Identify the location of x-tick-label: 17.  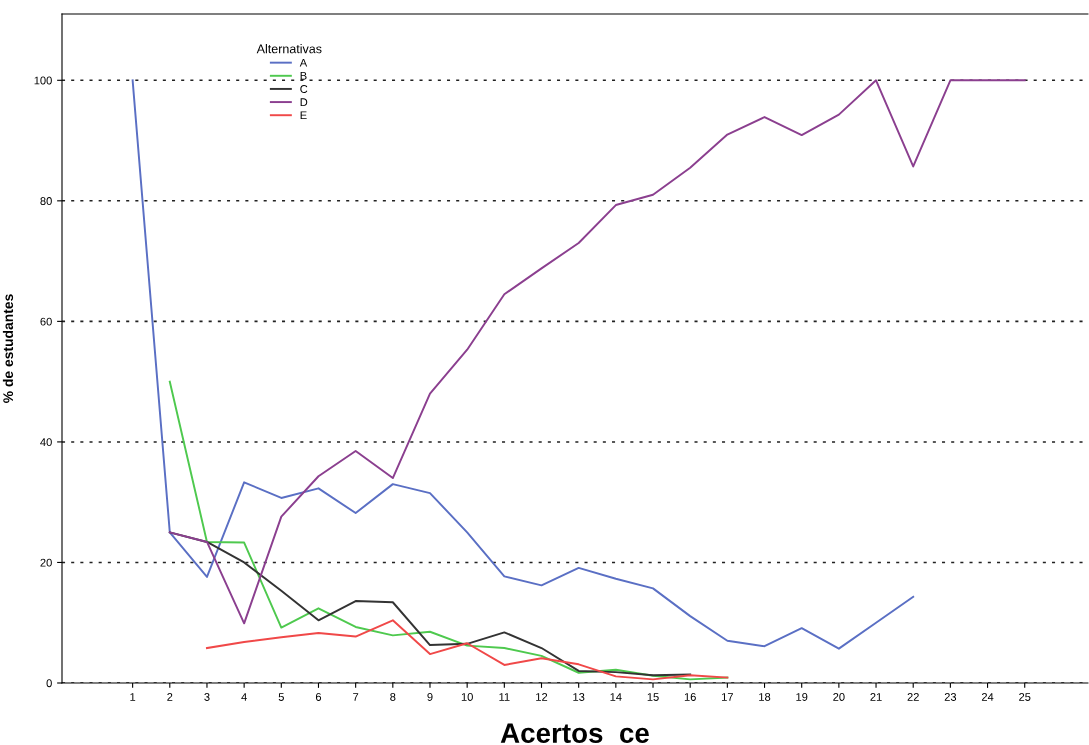
(727, 697).